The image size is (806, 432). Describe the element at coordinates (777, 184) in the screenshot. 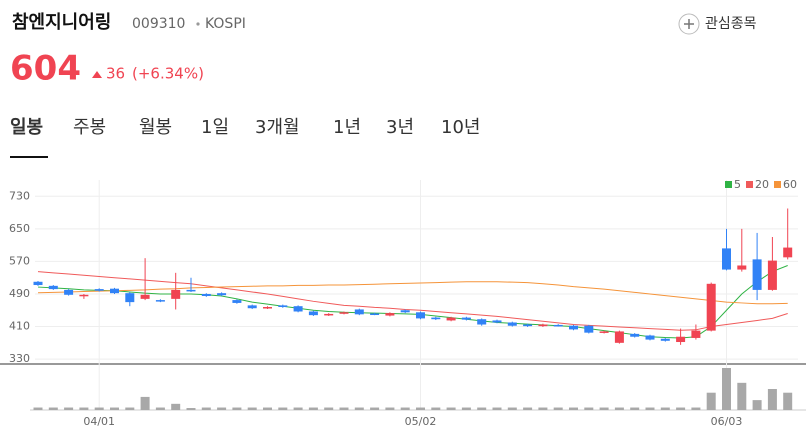

I see `legend-swatch` at that location.